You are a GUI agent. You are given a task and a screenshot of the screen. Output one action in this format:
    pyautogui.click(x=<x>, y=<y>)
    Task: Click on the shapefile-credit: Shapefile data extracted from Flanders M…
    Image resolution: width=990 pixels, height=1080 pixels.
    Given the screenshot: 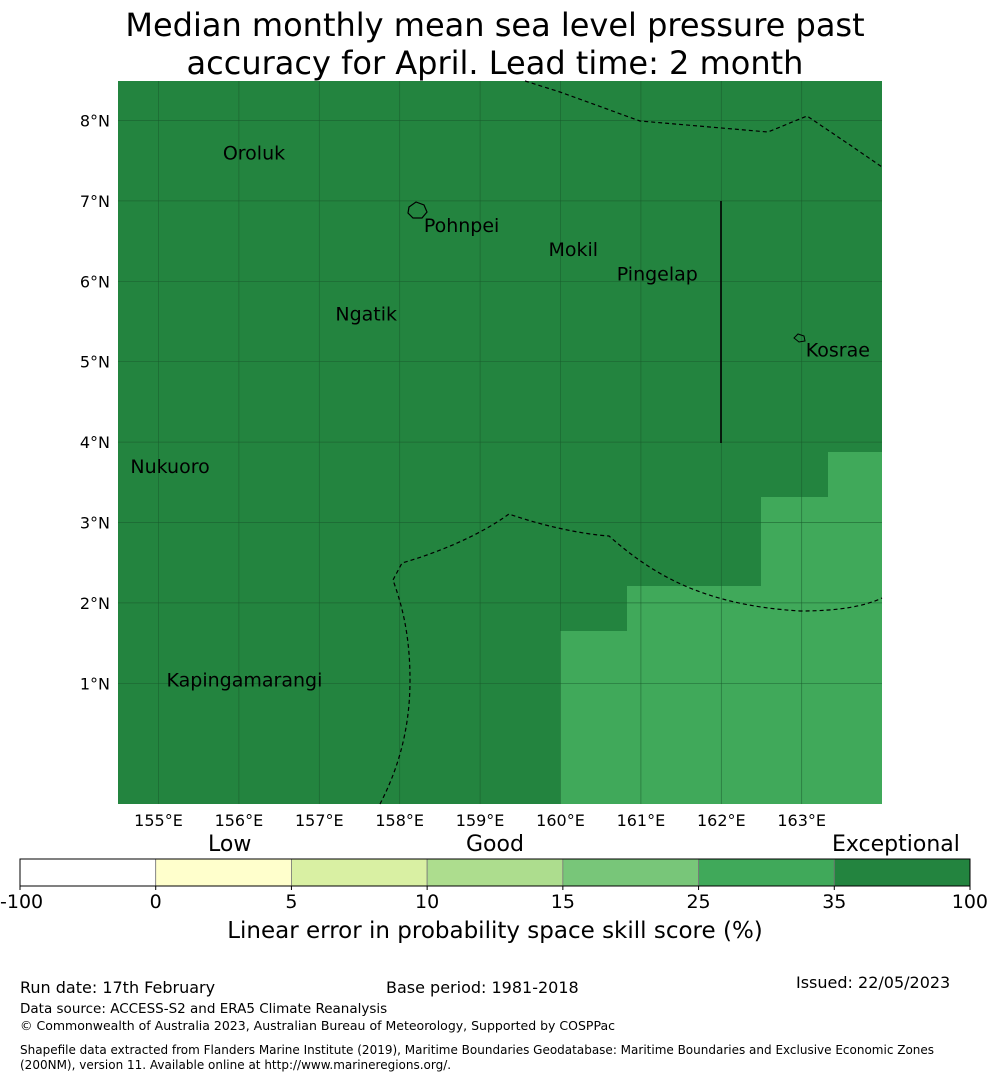 What is the action you would take?
    pyautogui.click(x=477, y=1057)
    